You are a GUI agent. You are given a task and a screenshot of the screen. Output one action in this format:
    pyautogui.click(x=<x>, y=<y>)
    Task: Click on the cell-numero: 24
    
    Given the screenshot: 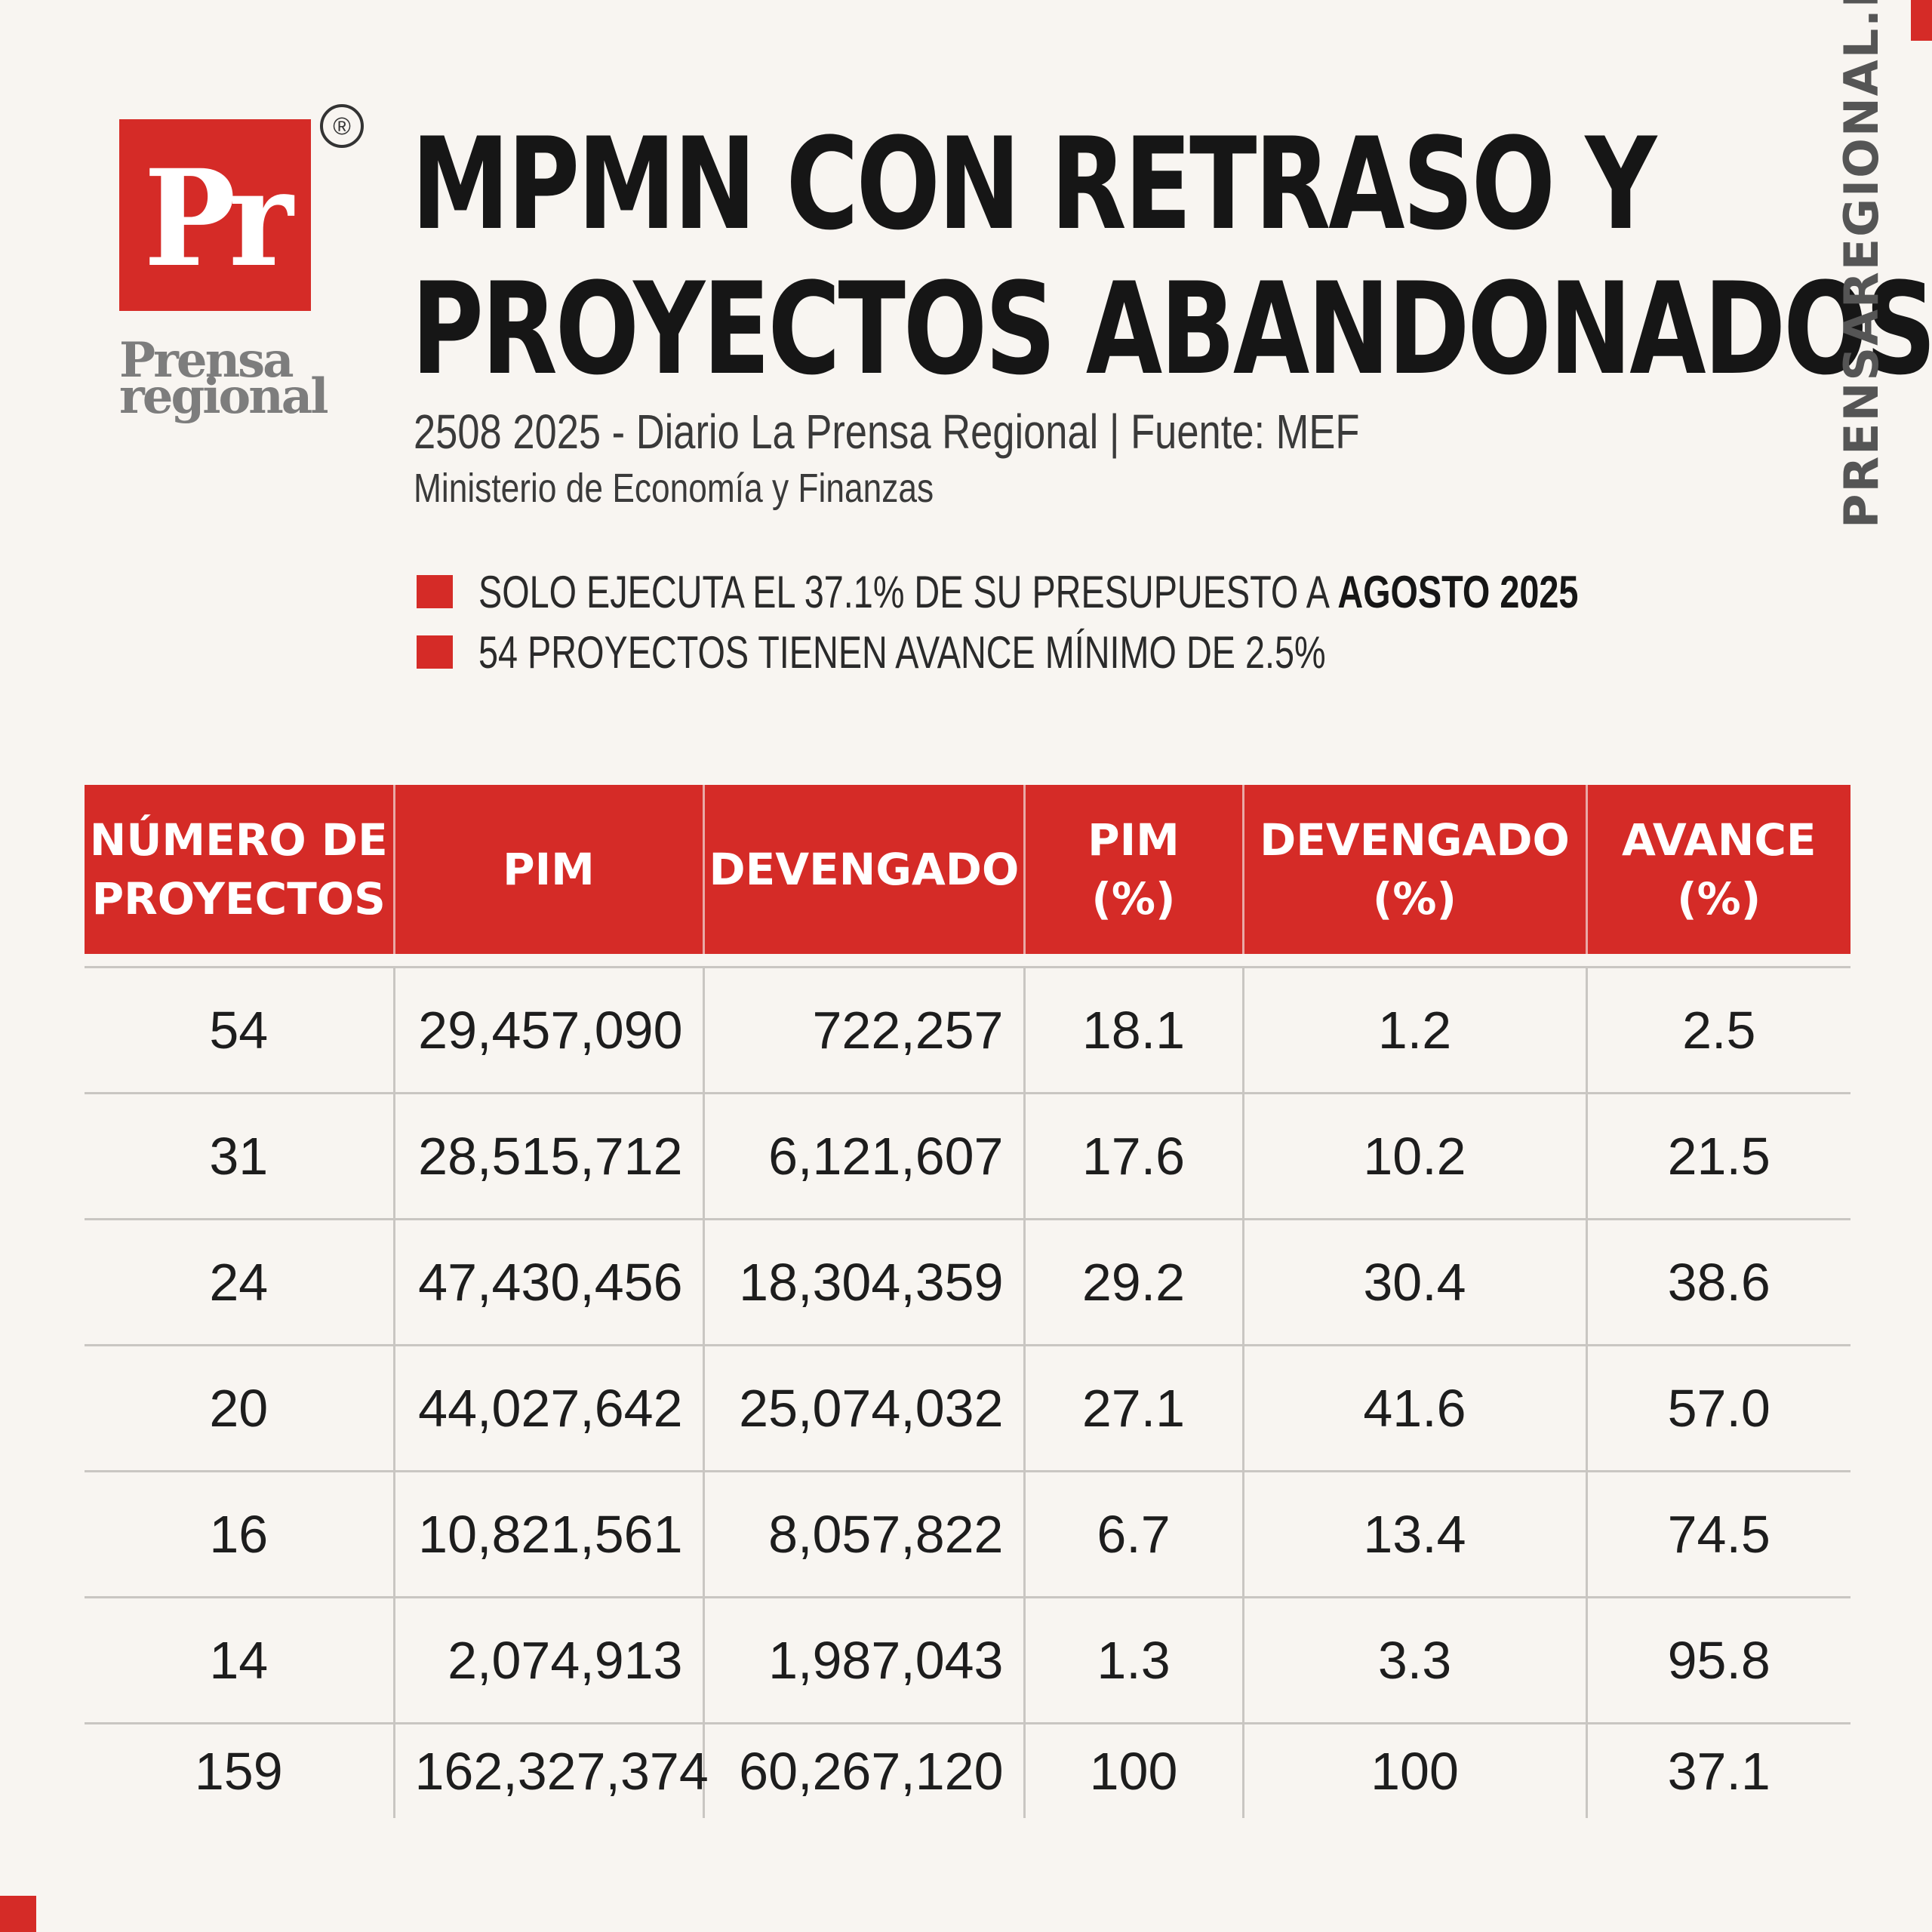 What is the action you would take?
    pyautogui.click(x=239, y=1282)
    